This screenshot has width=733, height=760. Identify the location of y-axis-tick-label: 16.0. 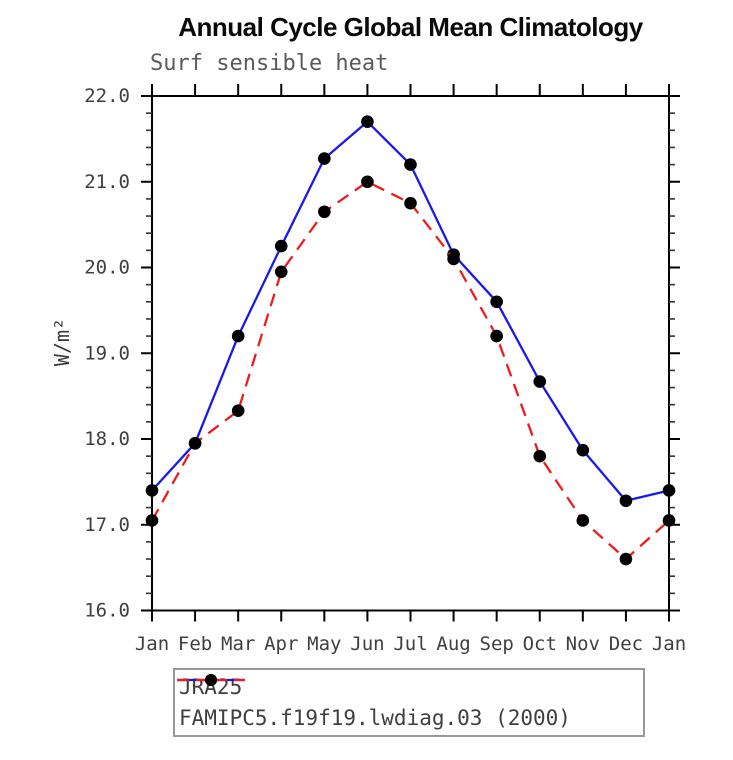
(107, 611).